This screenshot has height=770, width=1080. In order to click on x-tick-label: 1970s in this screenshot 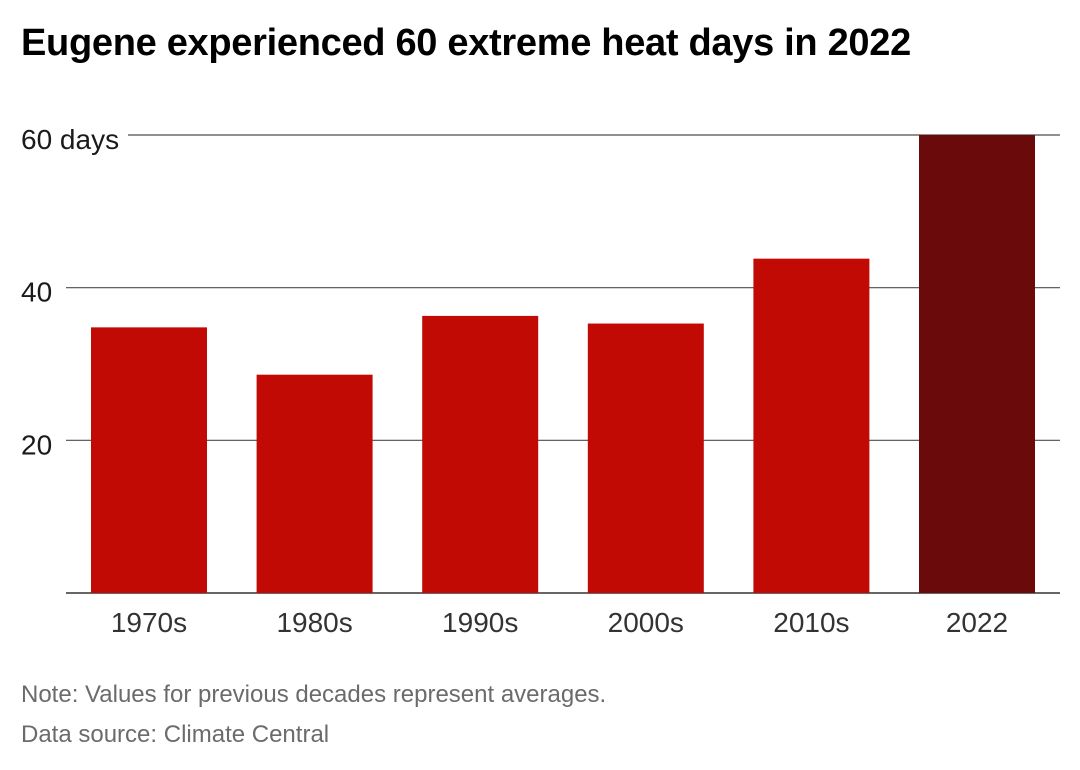, I will do `click(149, 622)`.